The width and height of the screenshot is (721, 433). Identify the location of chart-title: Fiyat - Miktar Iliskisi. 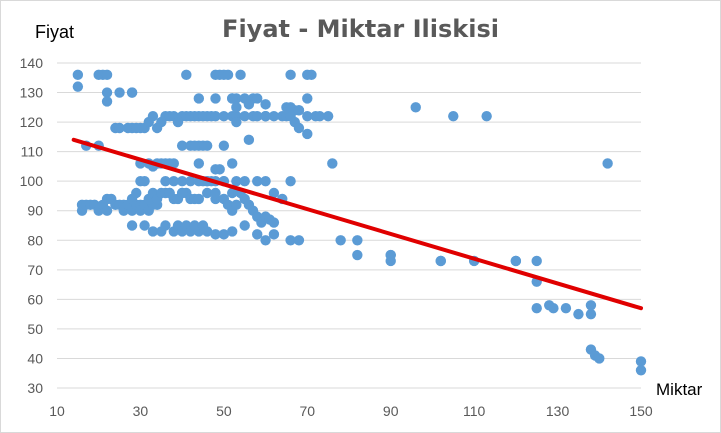
(360, 29).